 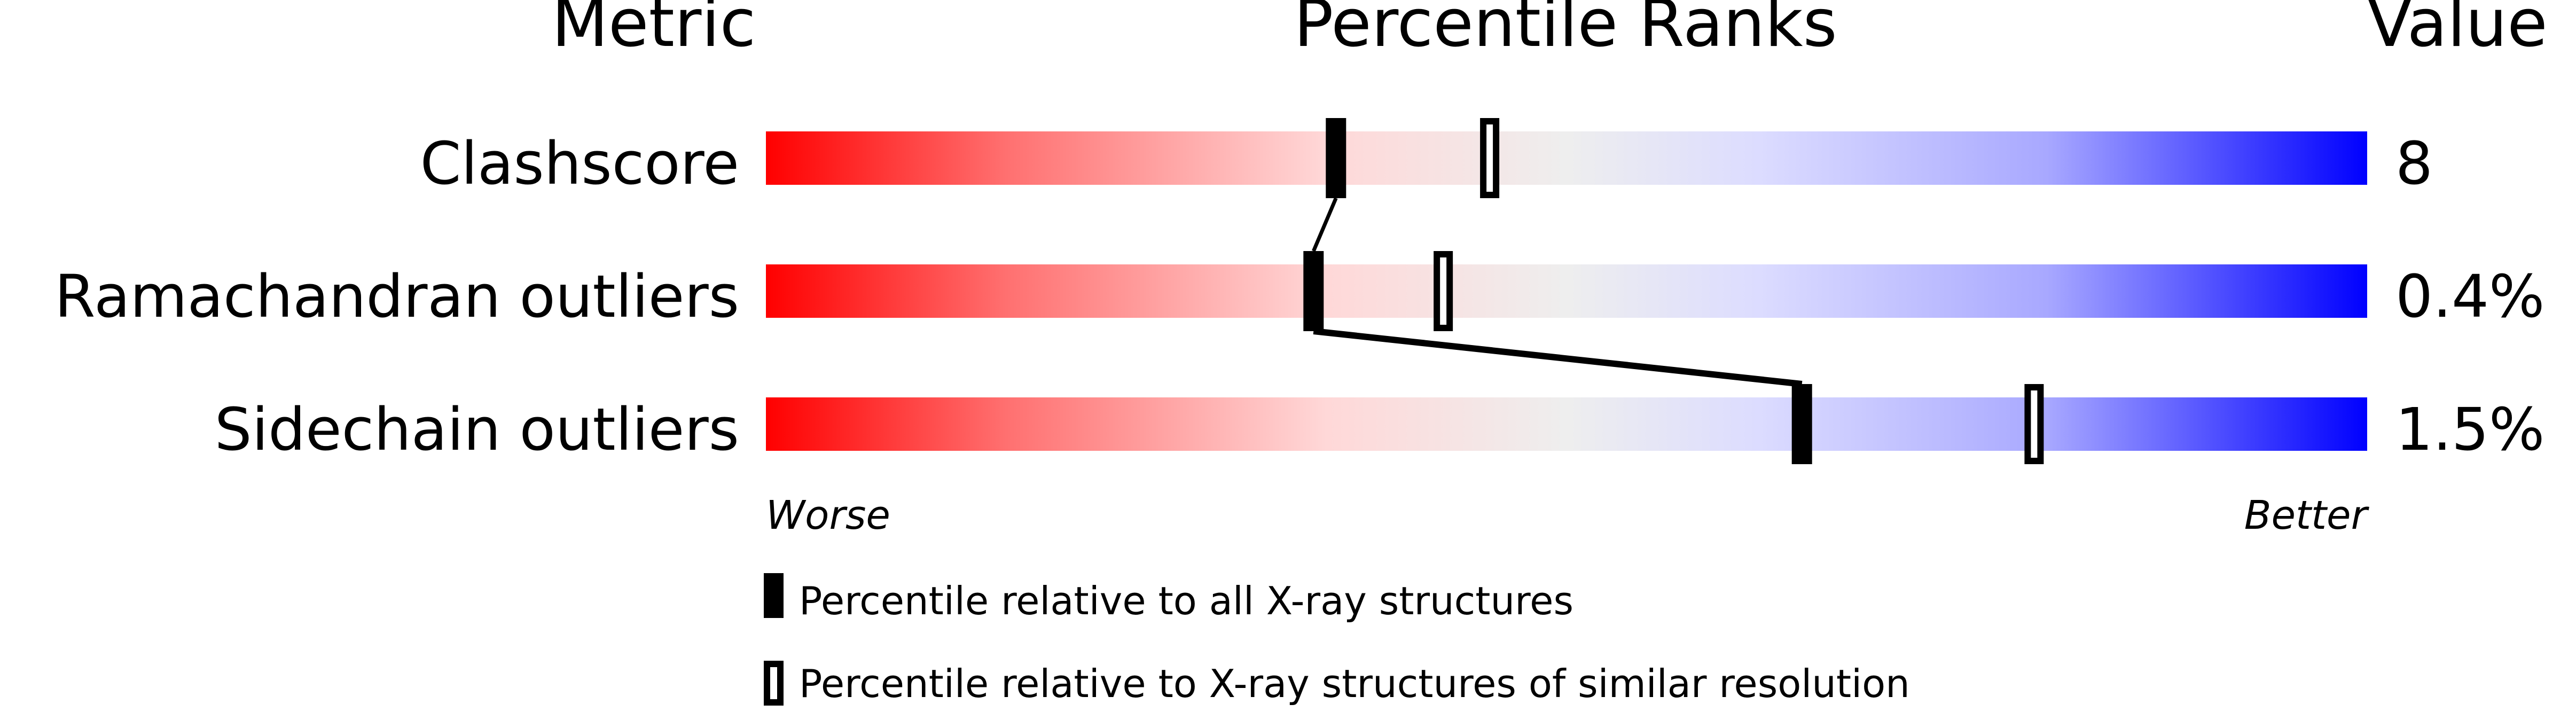 I want to click on metric-value: 0.4%, so click(x=2469, y=296).